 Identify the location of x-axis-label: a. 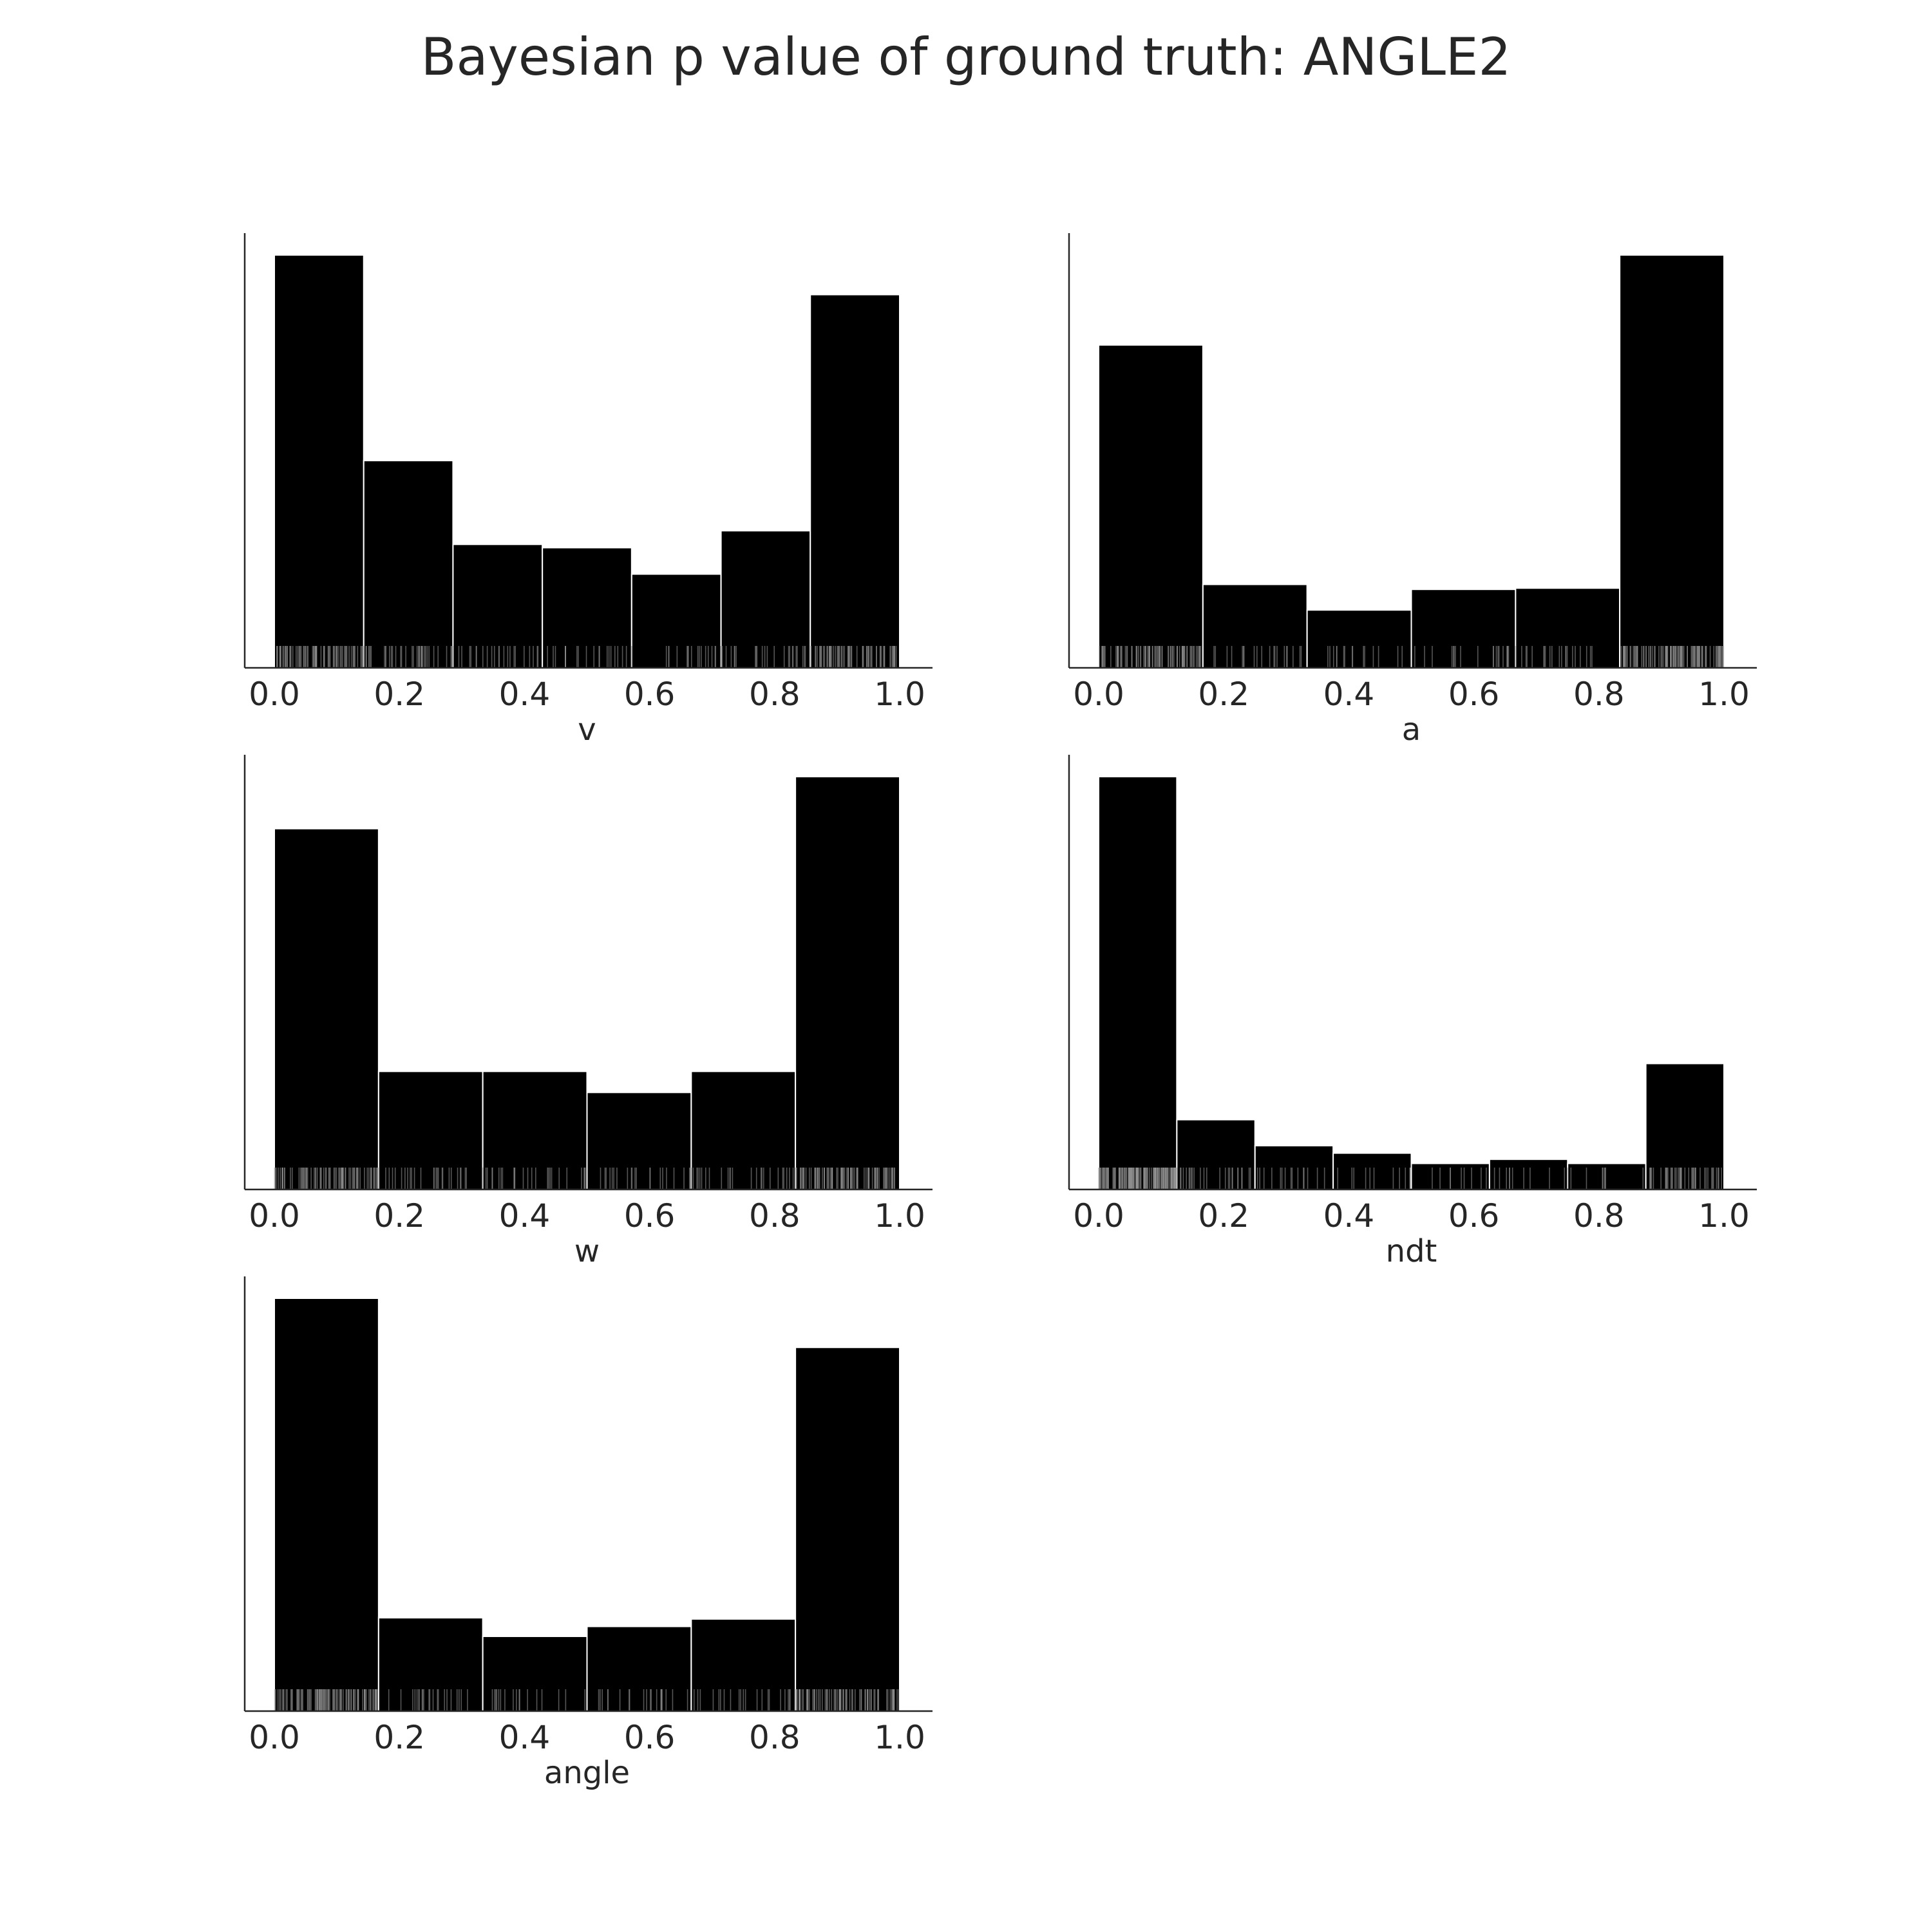
(1411, 730).